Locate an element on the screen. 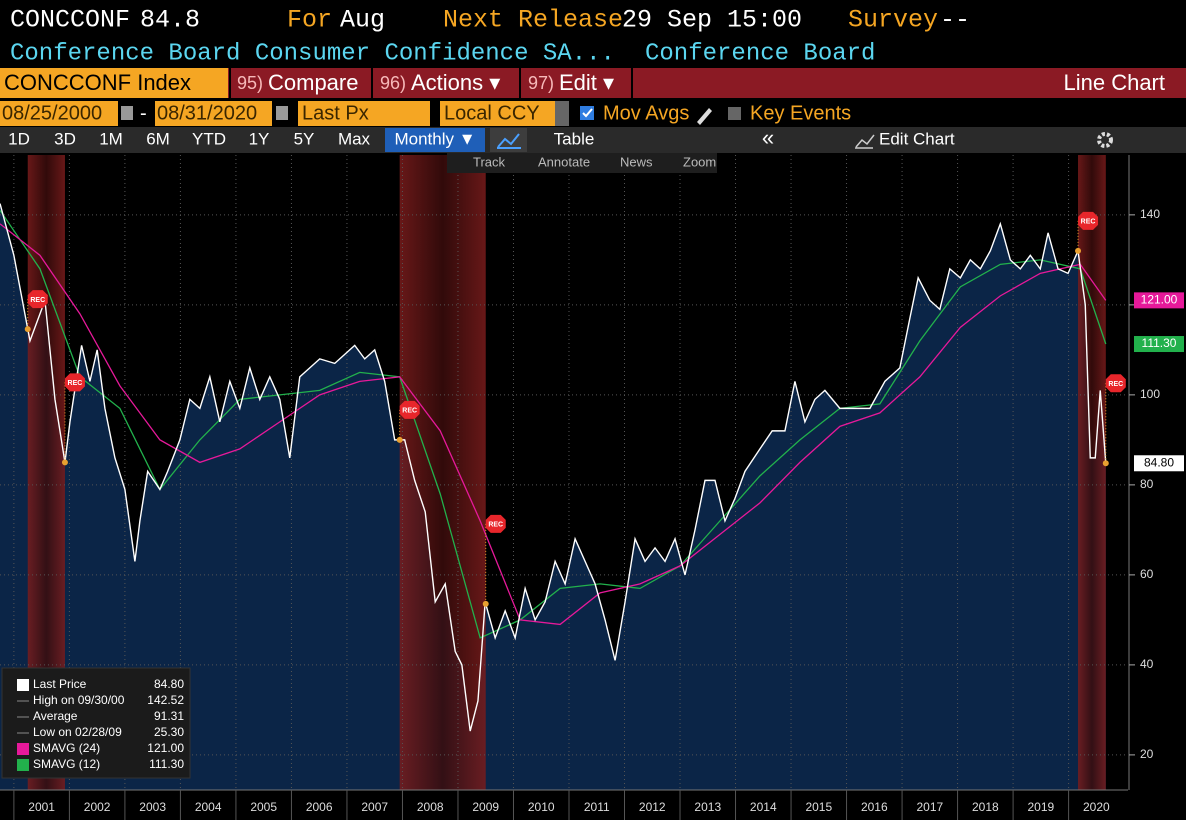 The width and height of the screenshot is (1186, 820). view: Line Chart is located at coordinates (1114, 82).